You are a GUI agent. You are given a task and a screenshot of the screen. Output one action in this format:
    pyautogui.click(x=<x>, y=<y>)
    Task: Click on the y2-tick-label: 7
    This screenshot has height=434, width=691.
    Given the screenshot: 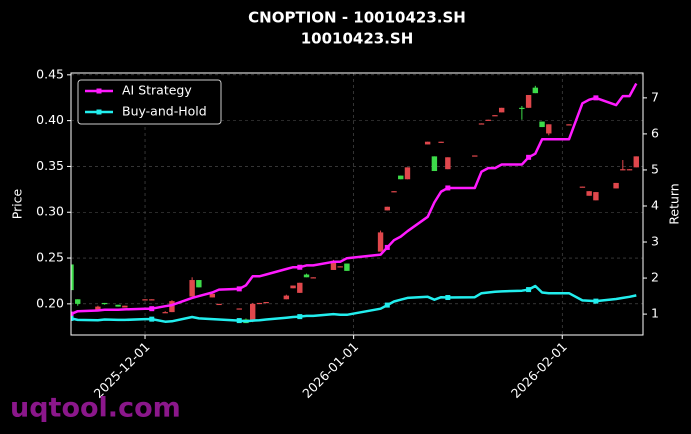 What is the action you would take?
    pyautogui.click(x=655, y=96)
    